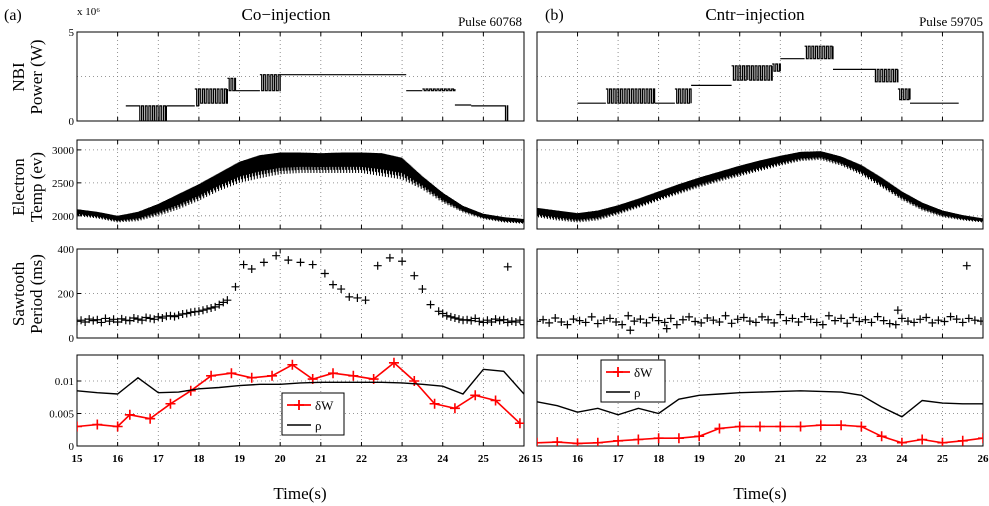 The width and height of the screenshot is (989, 506). I want to click on ytick-label-a-dw-0.005: 0.005, so click(61, 415).